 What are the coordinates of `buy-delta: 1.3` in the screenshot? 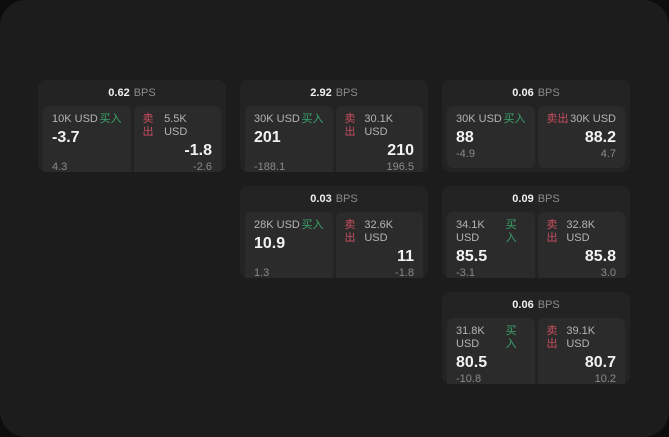 It's located at (262, 272).